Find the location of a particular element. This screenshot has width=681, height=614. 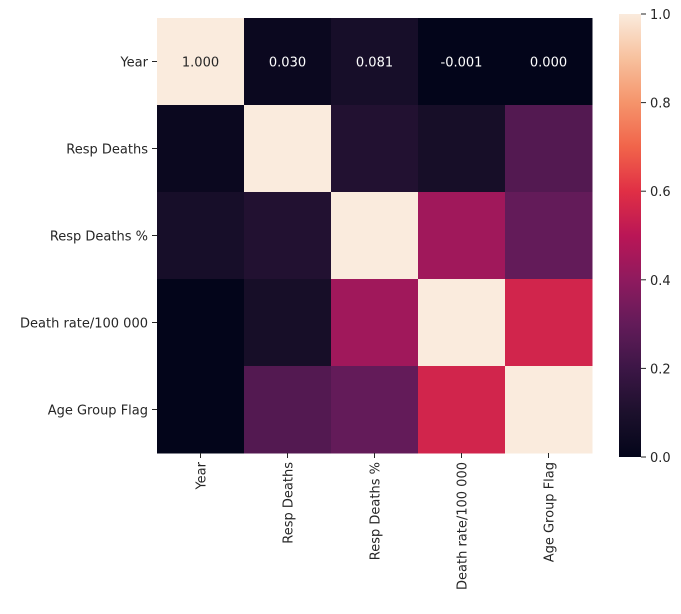

x-tick-label: Resp Deaths is located at coordinates (289, 503).